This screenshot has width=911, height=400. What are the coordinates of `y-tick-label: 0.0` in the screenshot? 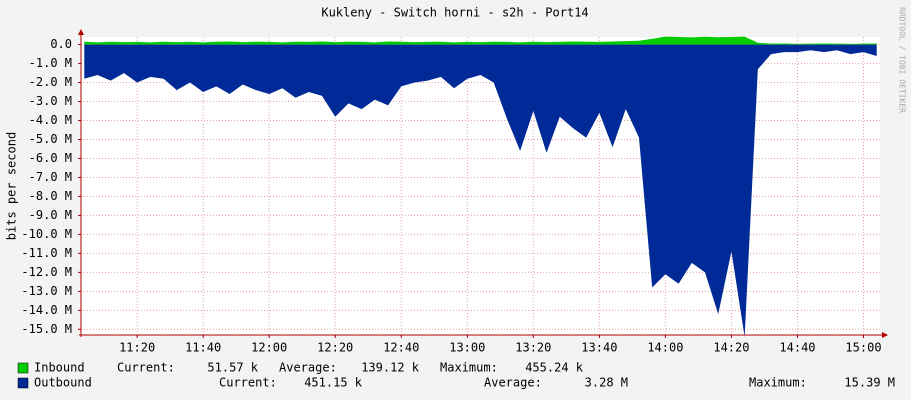 It's located at (61, 44).